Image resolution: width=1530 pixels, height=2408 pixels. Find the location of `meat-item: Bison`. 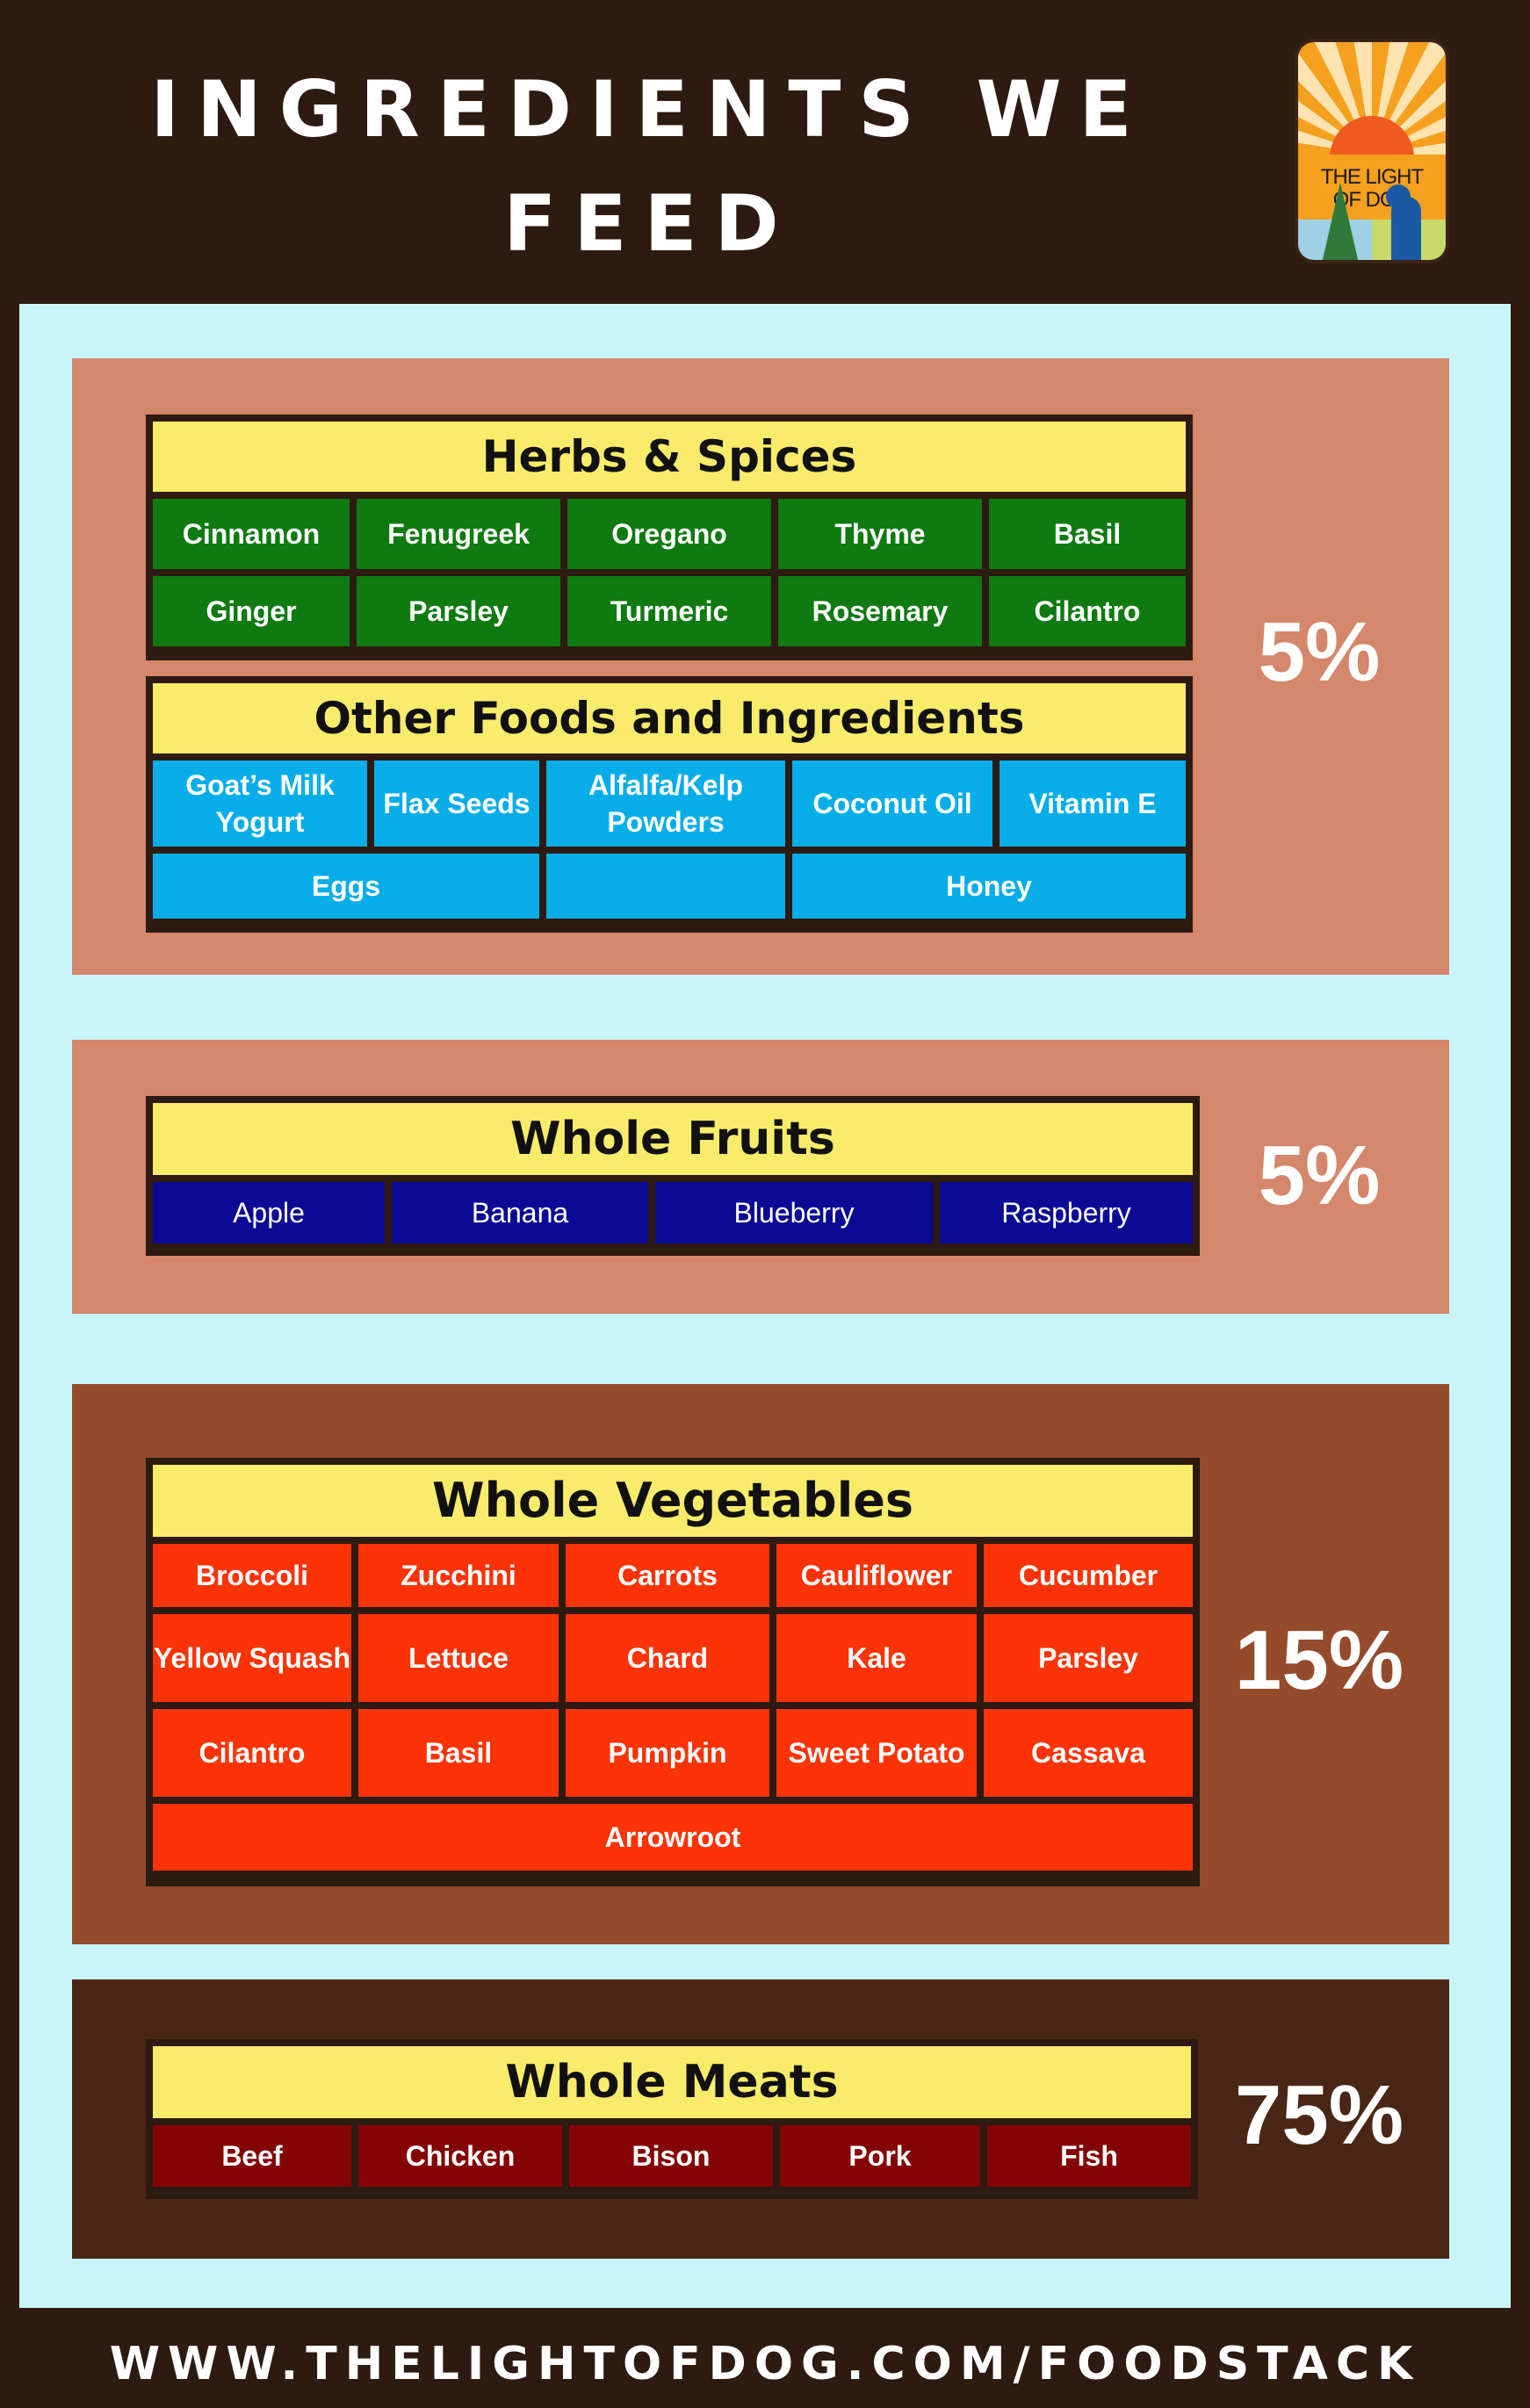

meat-item: Bison is located at coordinates (671, 2156).